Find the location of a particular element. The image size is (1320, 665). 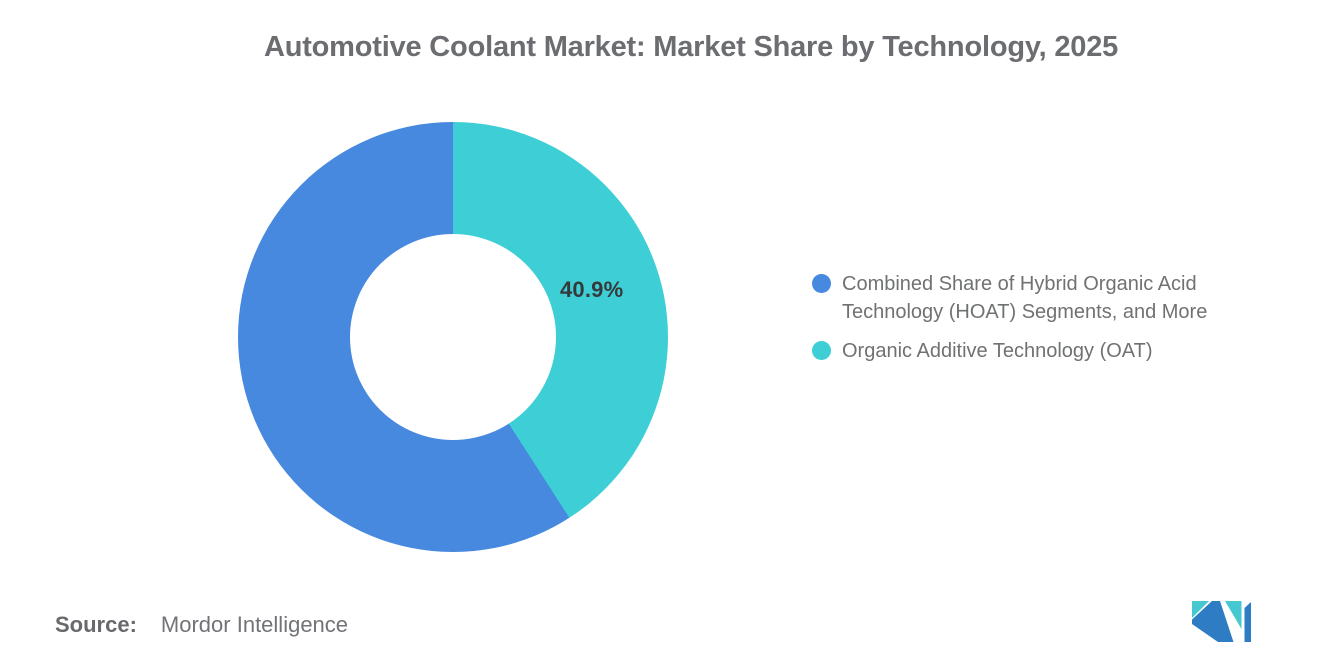

mordor-intelligence-logo is located at coordinates (1221, 621).